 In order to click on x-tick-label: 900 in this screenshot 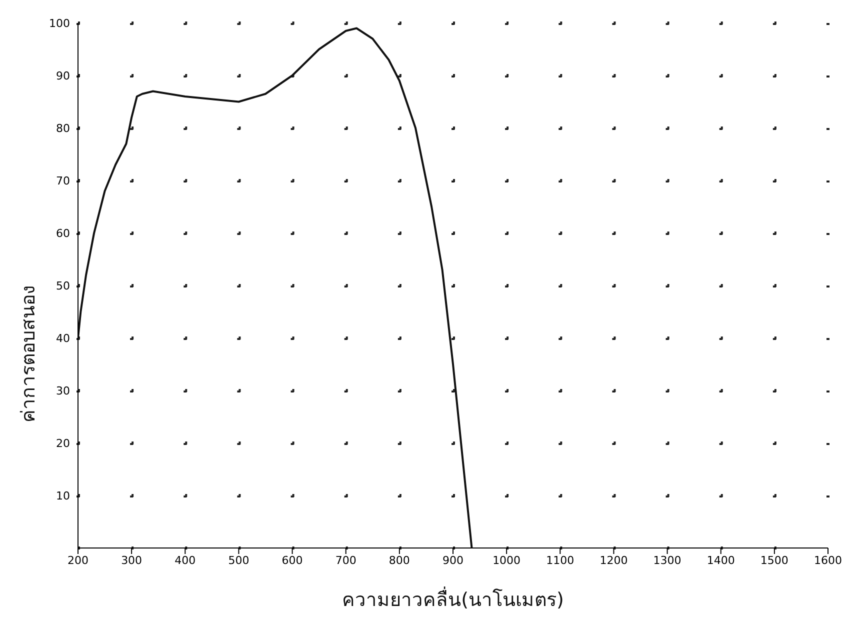, I will do `click(453, 560)`.